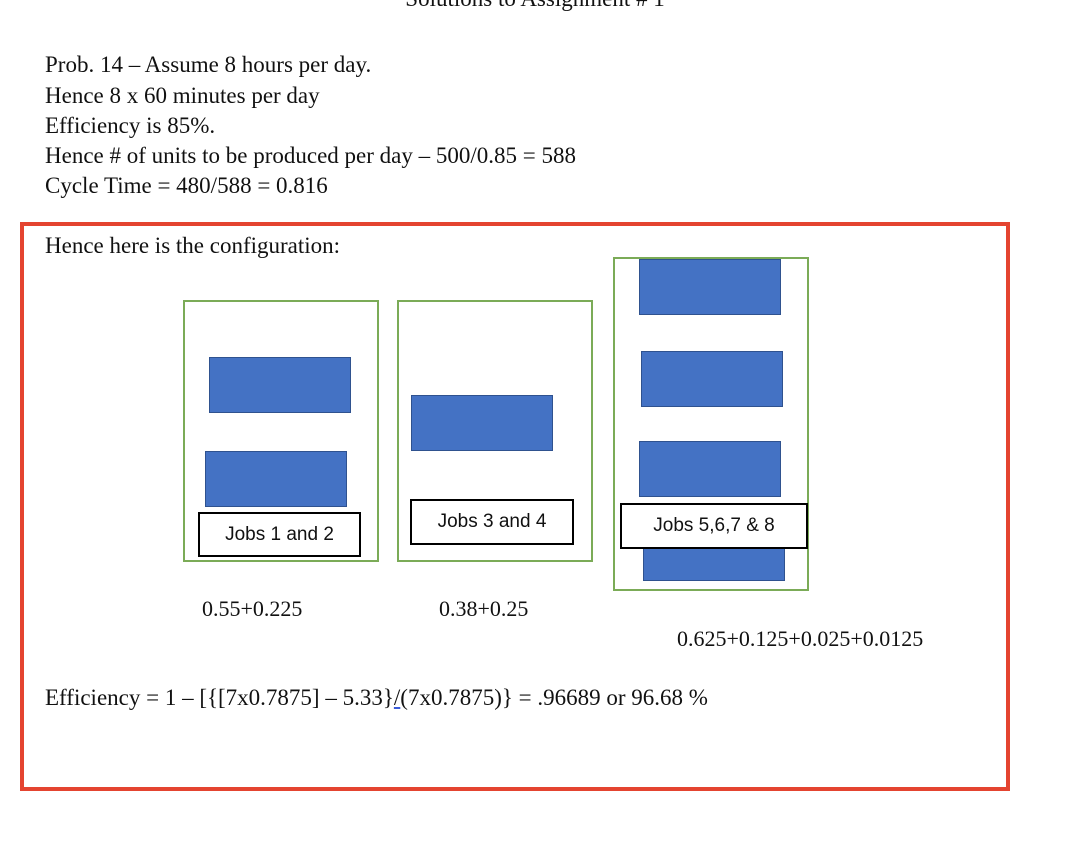  Describe the element at coordinates (484, 608) in the screenshot. I see `station-2-sum: 0.38+0.25` at that location.